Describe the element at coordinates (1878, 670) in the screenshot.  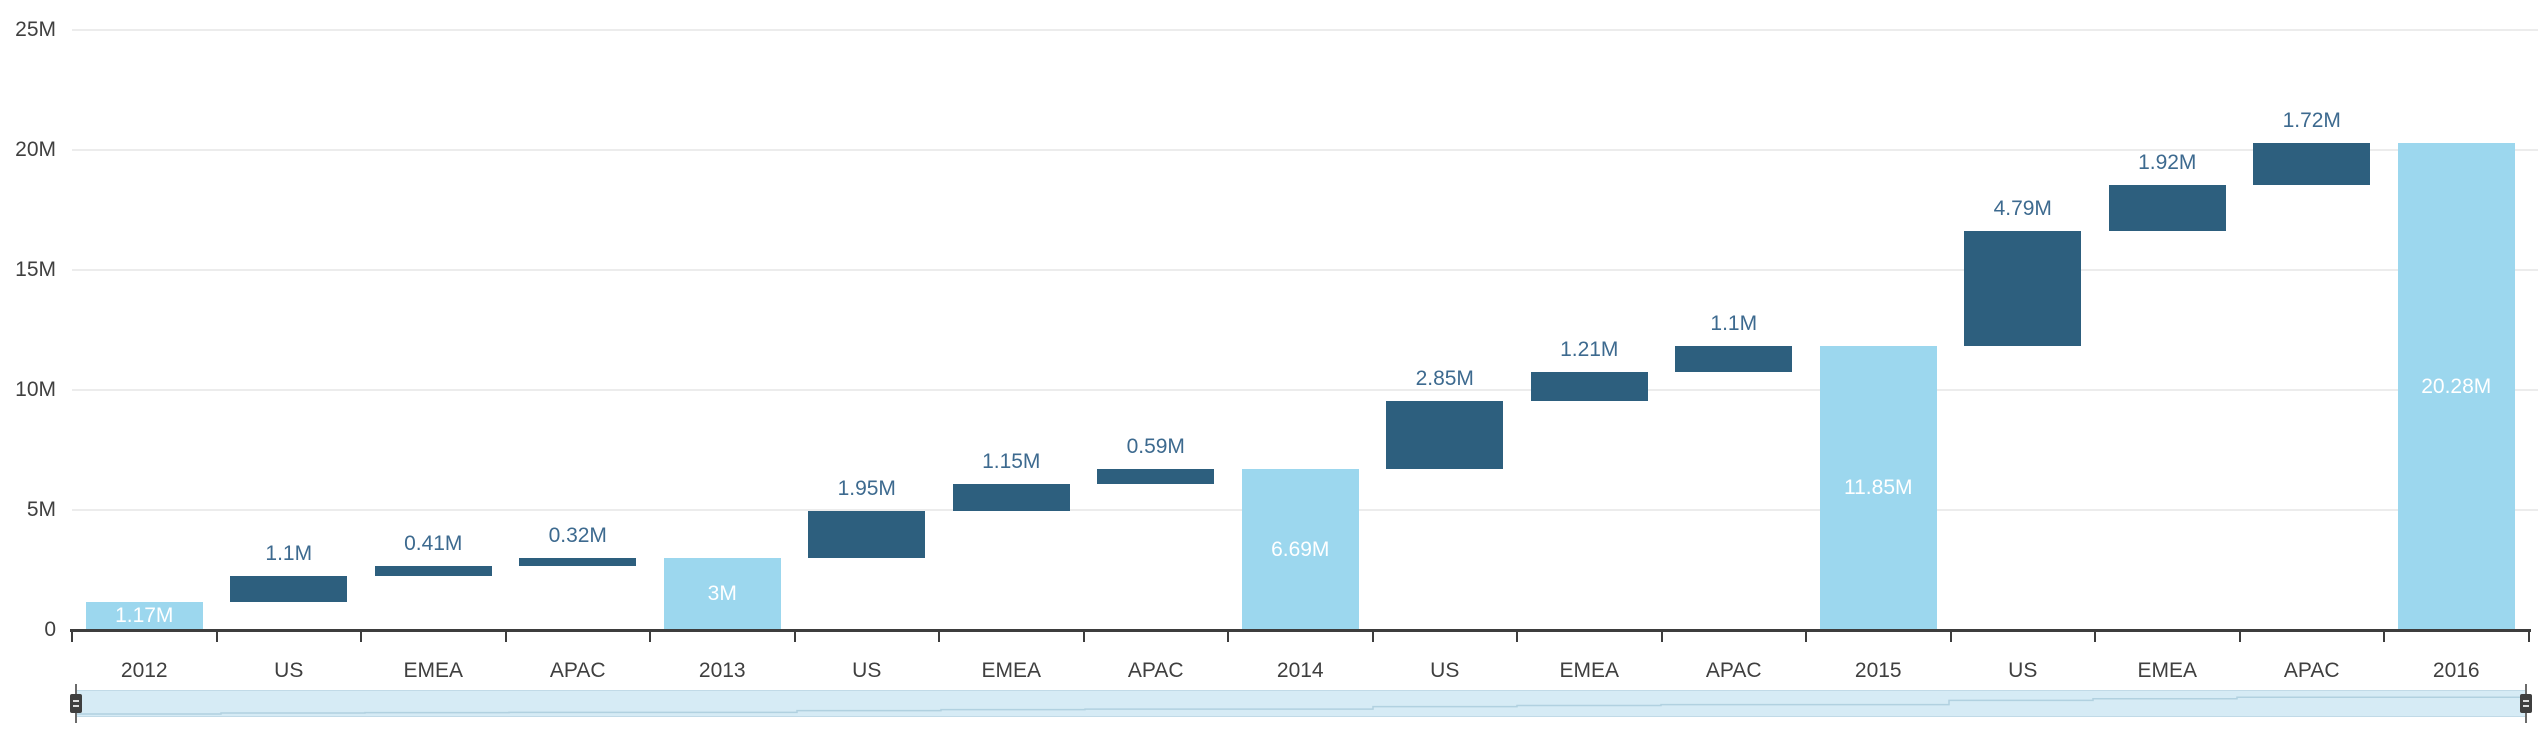
I see `x-category-label: 2015` at that location.